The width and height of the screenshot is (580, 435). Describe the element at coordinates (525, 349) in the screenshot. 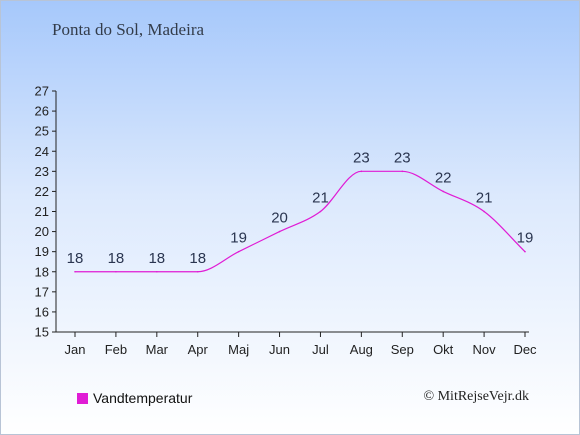

I see `x-tick-label: Dec` at that location.